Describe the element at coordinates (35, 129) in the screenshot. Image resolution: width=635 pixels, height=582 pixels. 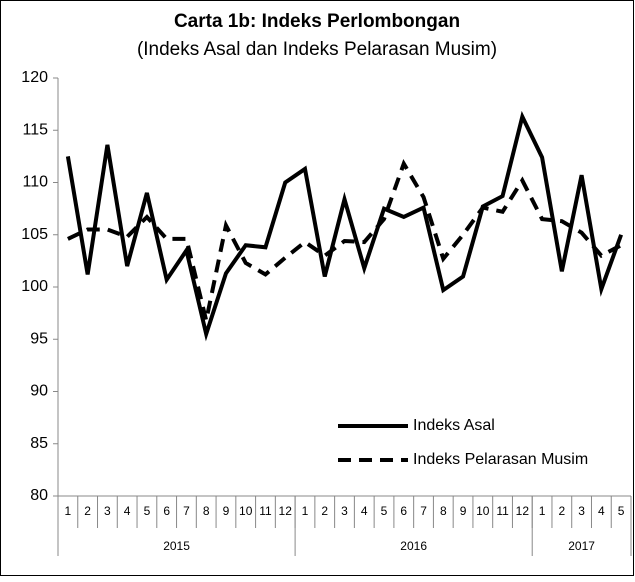
I see `y-tick-label: 115` at that location.